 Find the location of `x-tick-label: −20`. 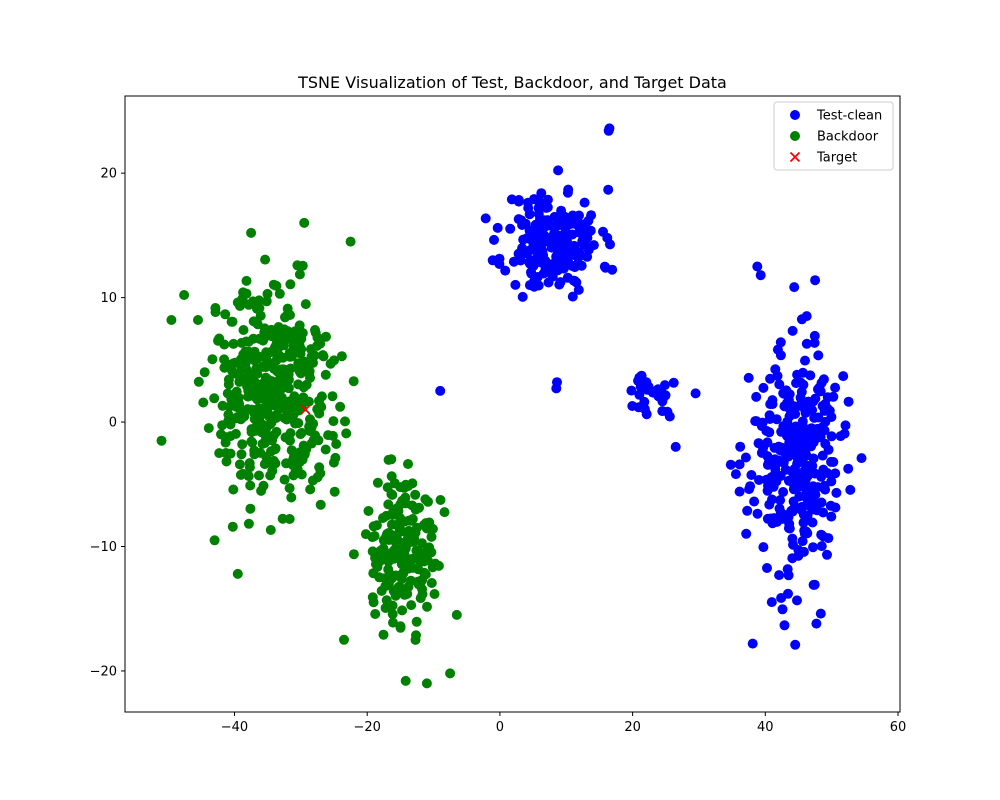

x-tick-label: −20 is located at coordinates (366, 727).